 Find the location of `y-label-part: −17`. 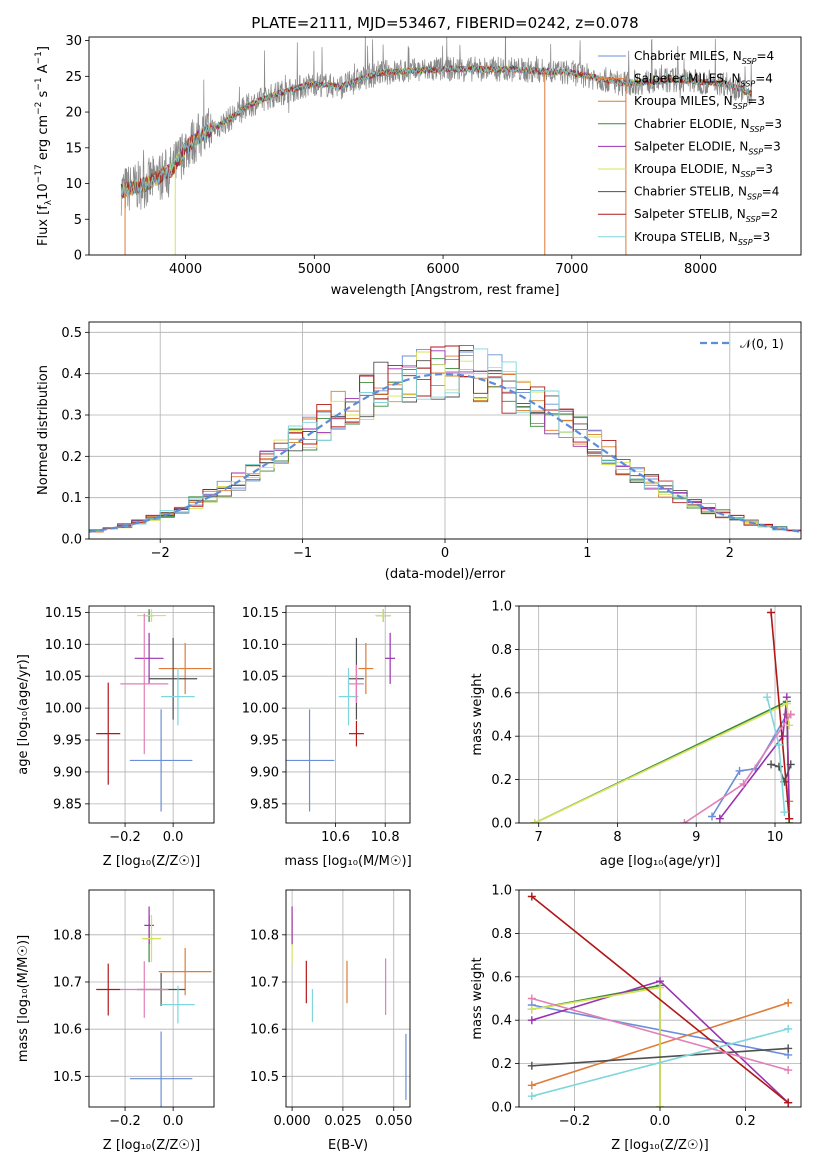

y-label-part: −17 is located at coordinates (39, 173).